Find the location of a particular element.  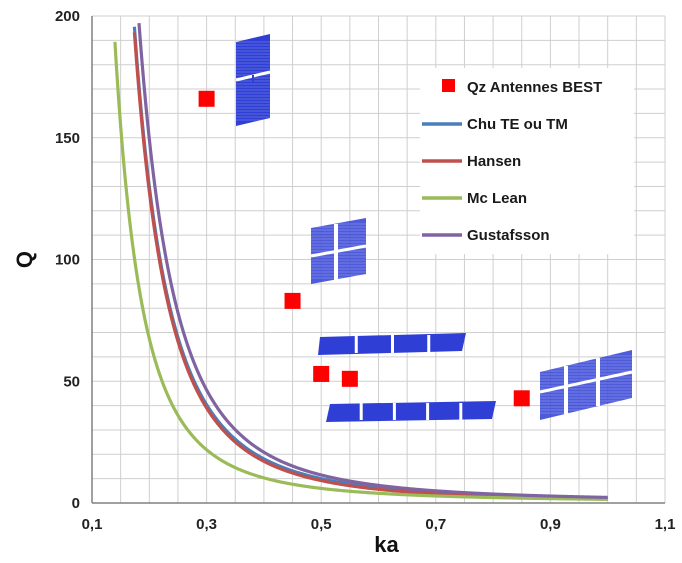

legend-entry-label: Chu TE ou TM is located at coordinates (517, 124).